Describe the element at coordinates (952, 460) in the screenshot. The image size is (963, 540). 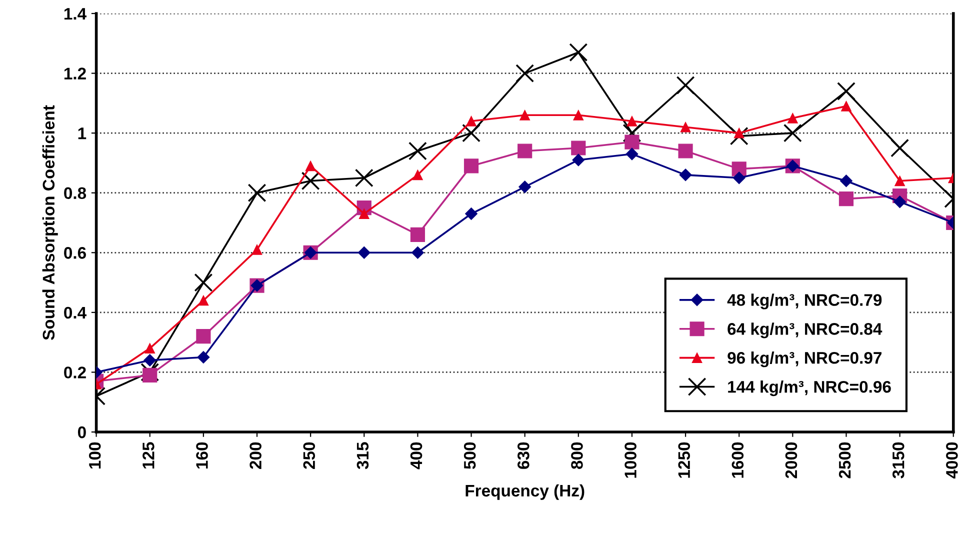
I see `x-tick-label: 4000` at that location.